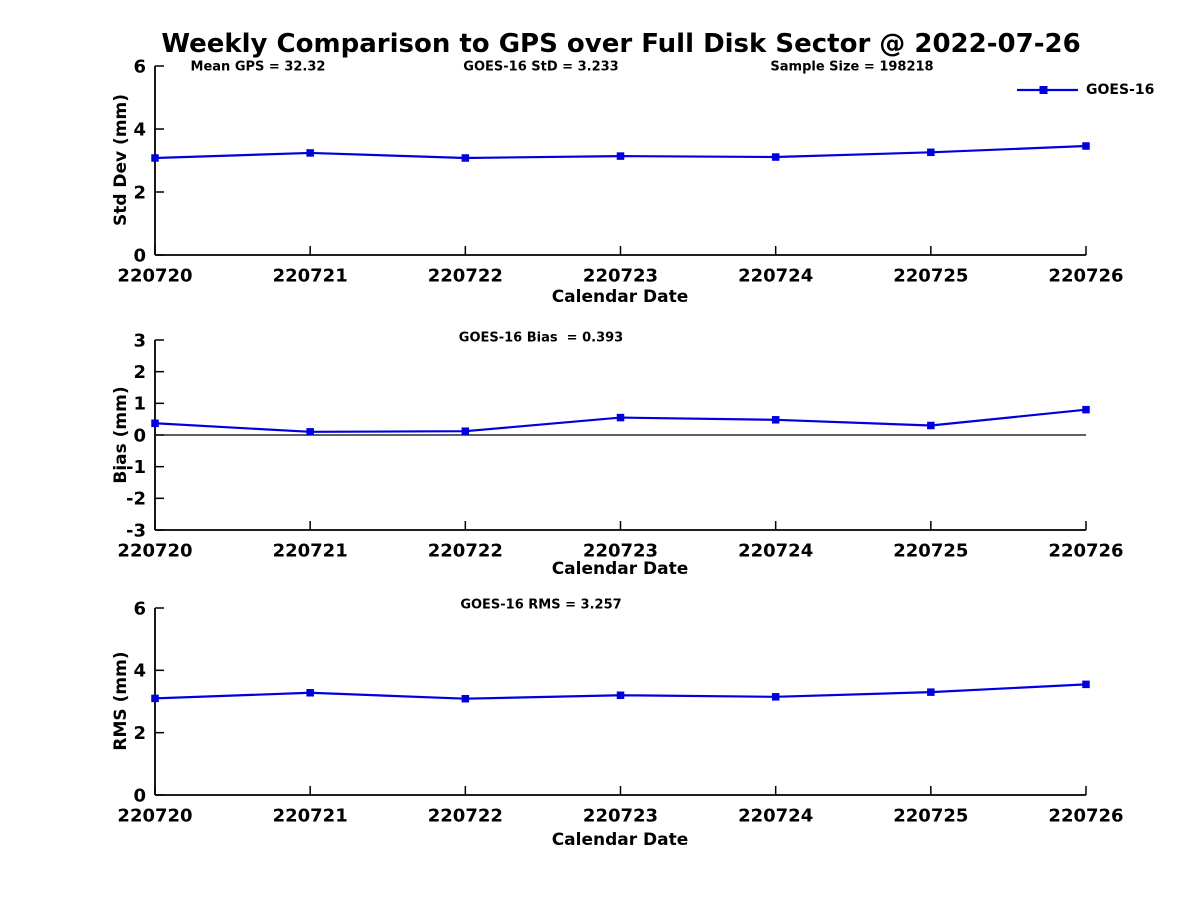  Describe the element at coordinates (541, 338) in the screenshot. I see `annotation-goes16-bias: GOES-16 Bias = 0.393` at that location.